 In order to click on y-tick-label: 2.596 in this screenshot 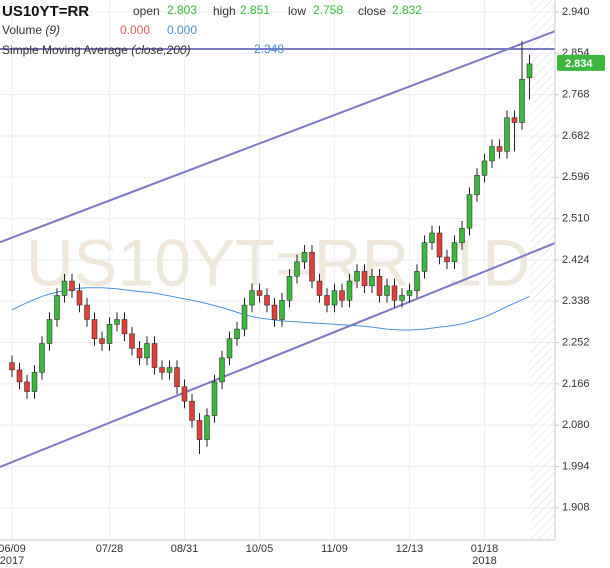, I will do `click(576, 177)`.